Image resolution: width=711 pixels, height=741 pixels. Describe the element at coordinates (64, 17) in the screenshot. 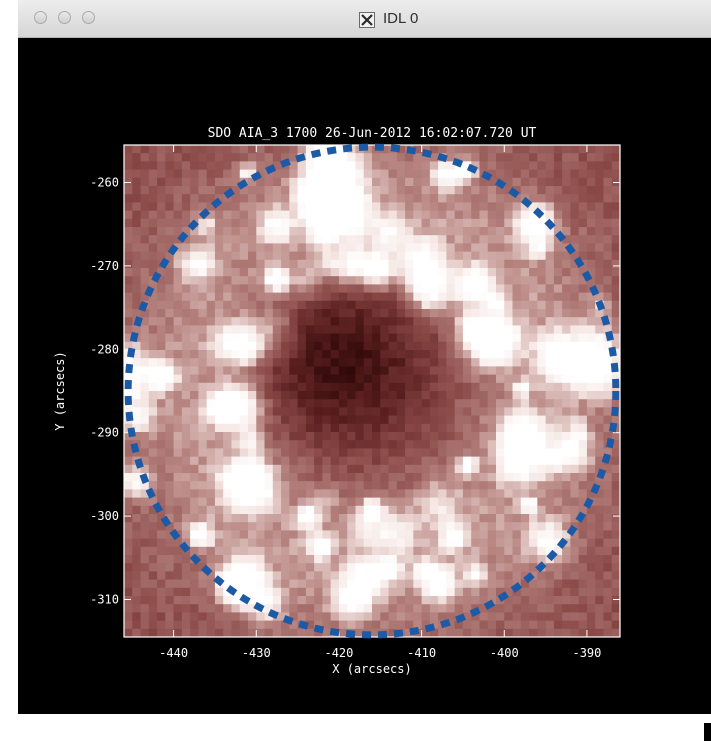

I see `minimize-button` at that location.